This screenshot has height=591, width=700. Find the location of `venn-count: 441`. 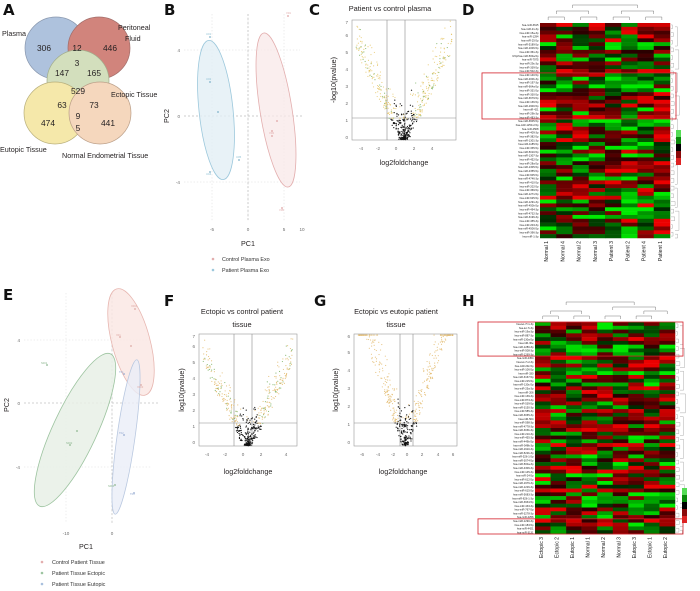

venn-count: 441 is located at coordinates (108, 123).